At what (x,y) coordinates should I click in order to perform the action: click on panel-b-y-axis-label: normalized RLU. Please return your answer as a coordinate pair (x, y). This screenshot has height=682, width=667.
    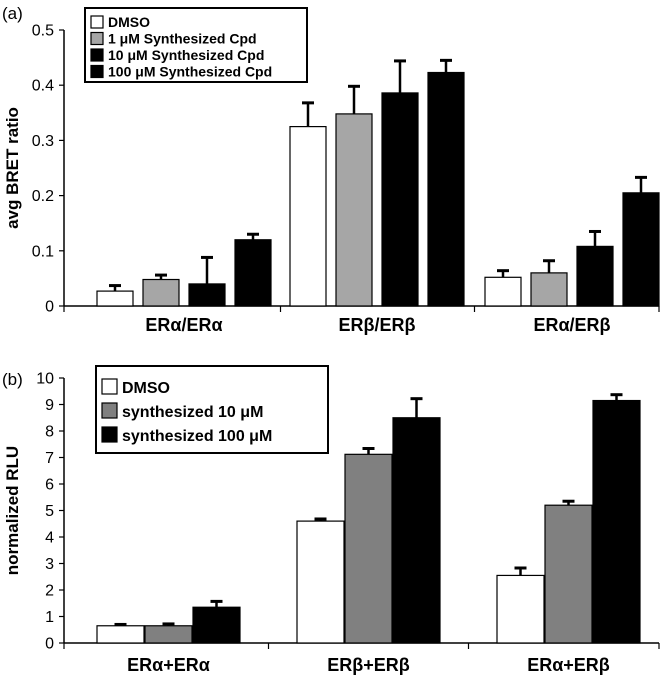
    Looking at the image, I should click on (12, 510).